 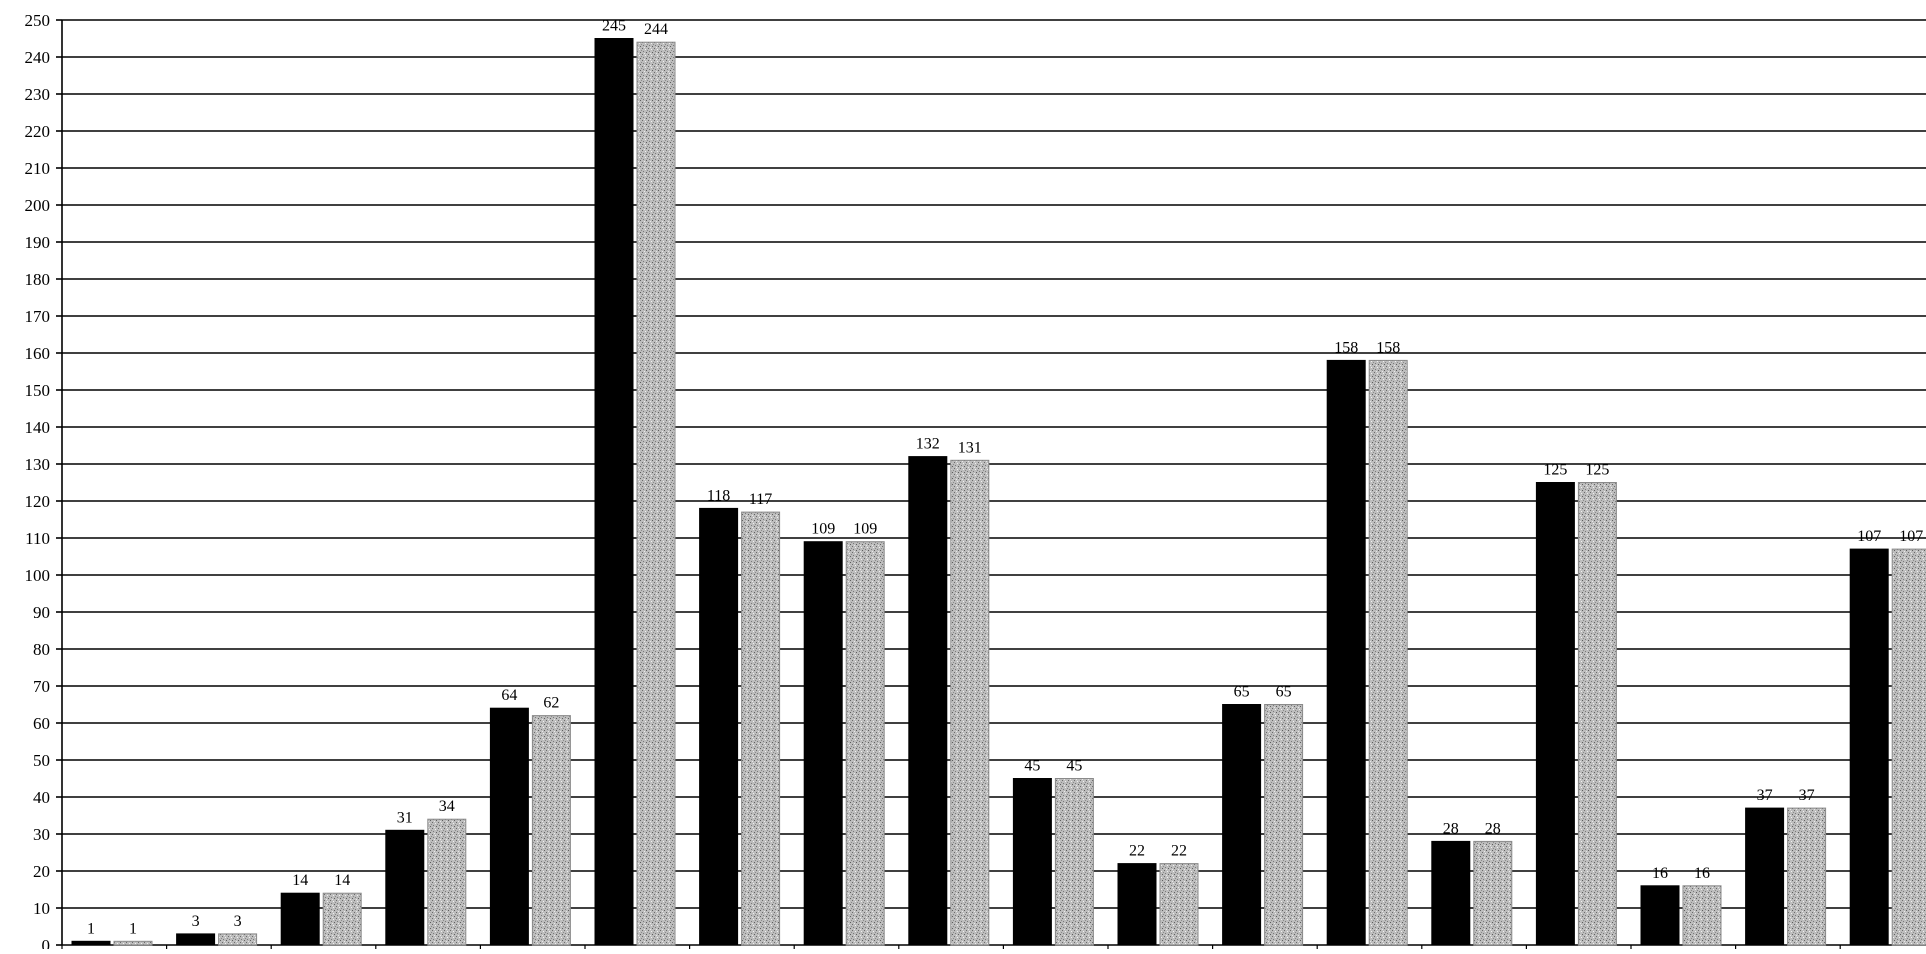 What do you see at coordinates (41, 612) in the screenshot?
I see `y-tick-label: 90` at bounding box center [41, 612].